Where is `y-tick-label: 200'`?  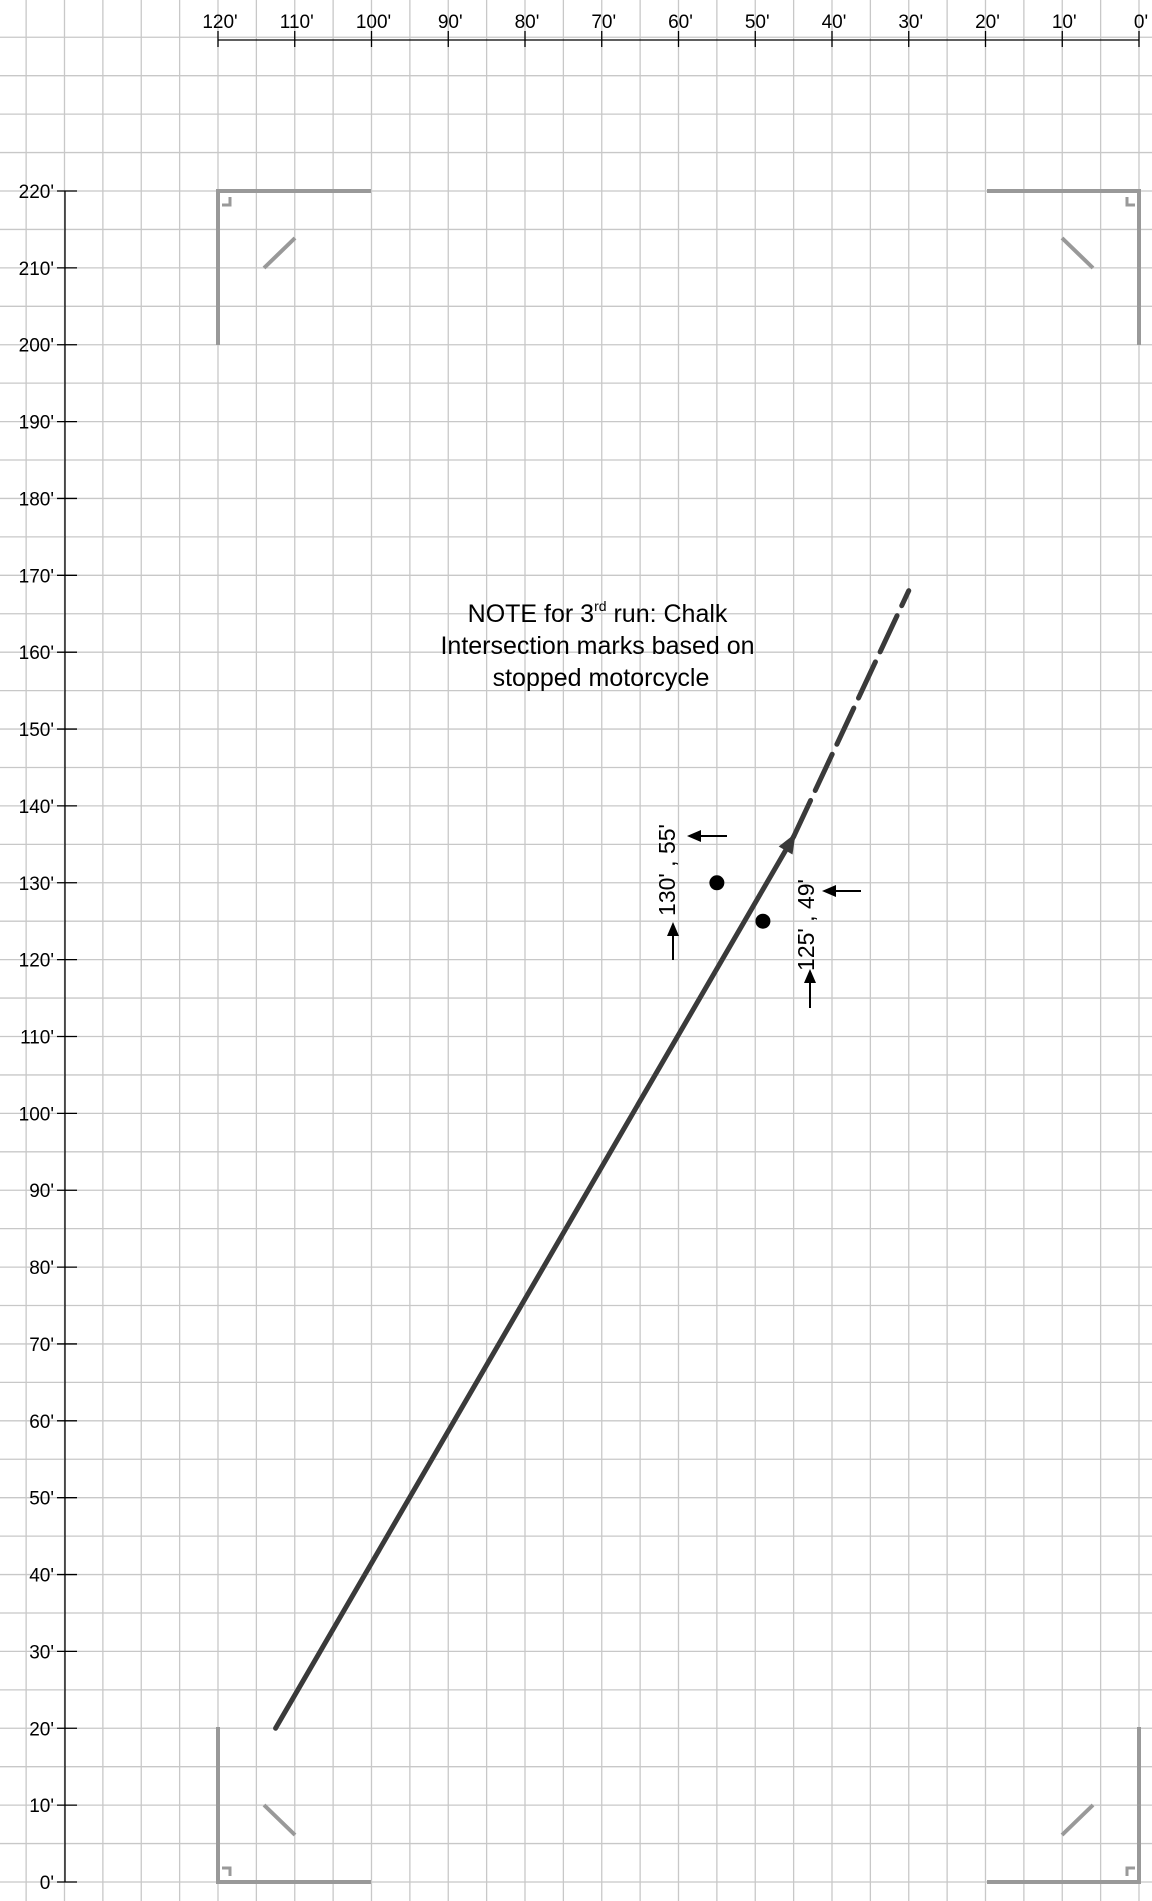 y-tick-label: 200' is located at coordinates (36, 346).